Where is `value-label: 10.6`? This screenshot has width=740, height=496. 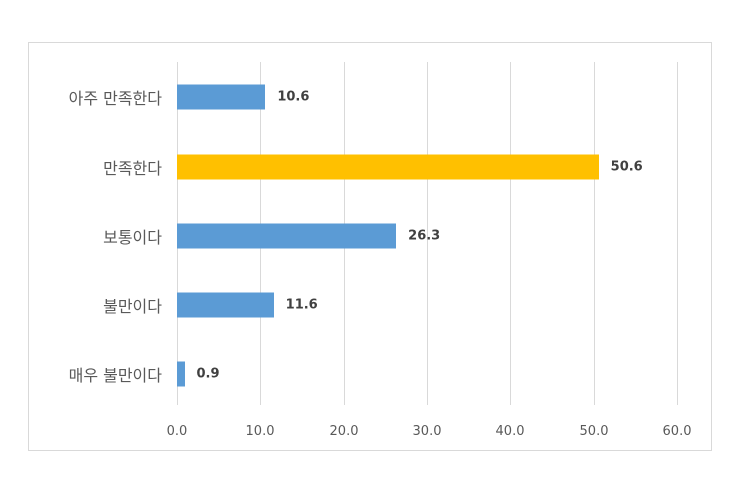
value-label: 10.6 is located at coordinates (293, 97).